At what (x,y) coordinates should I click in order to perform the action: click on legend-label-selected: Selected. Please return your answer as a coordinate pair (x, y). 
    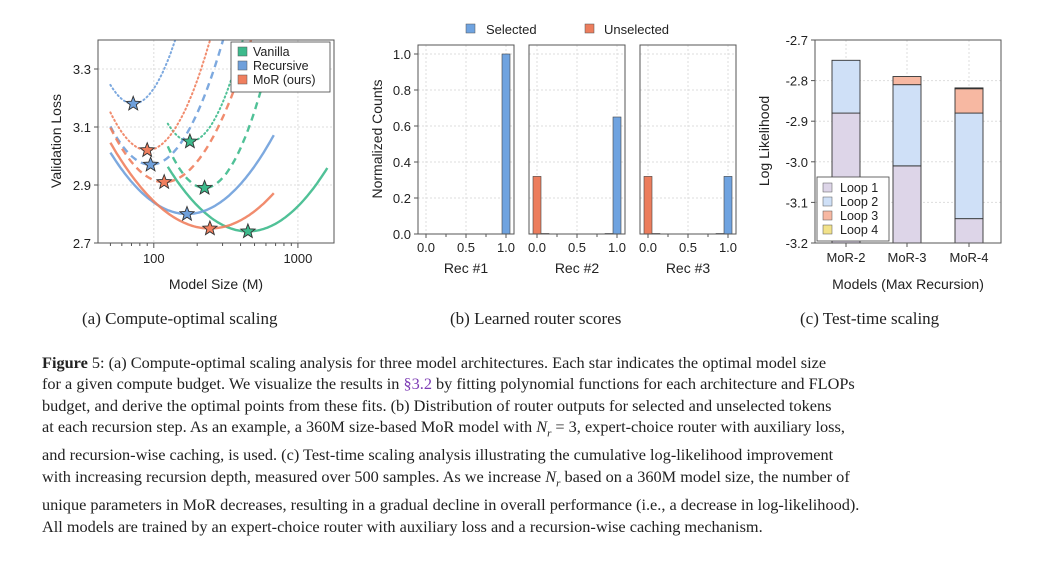
    Looking at the image, I should click on (511, 29).